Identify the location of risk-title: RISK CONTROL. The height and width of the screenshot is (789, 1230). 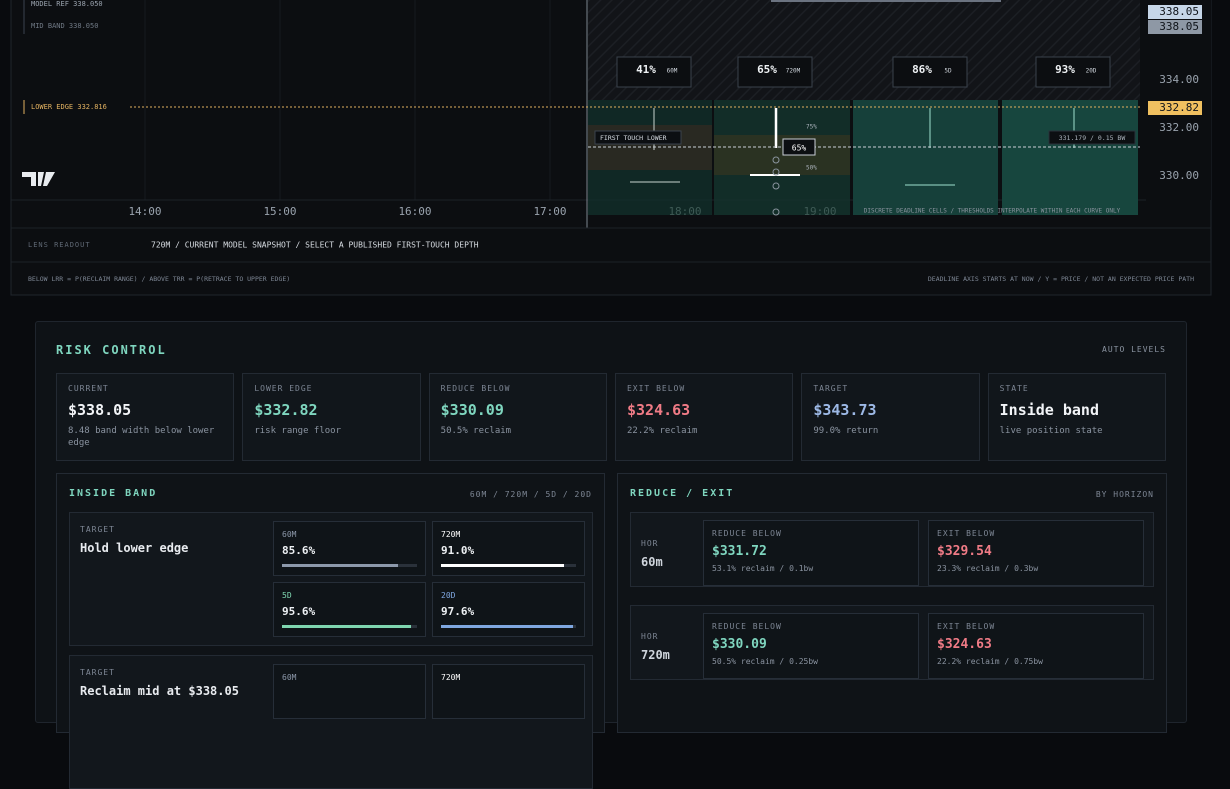
(111, 350).